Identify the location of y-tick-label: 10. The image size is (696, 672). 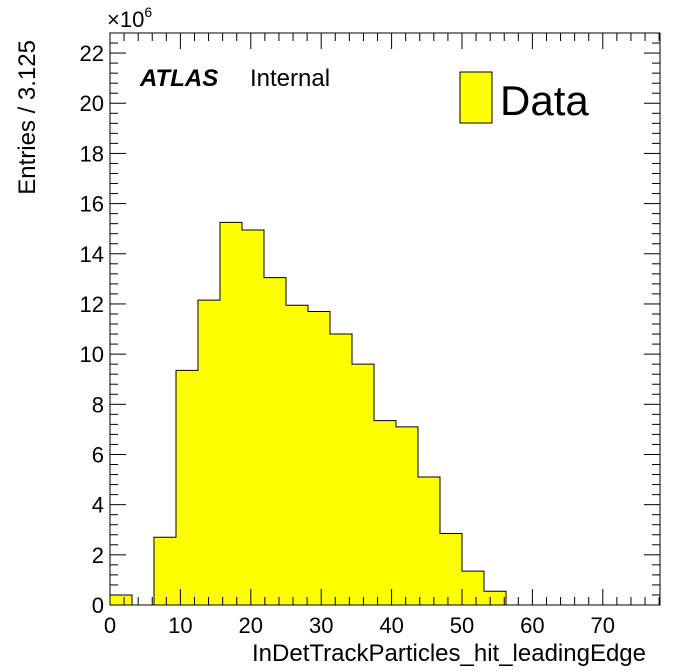
(92, 354).